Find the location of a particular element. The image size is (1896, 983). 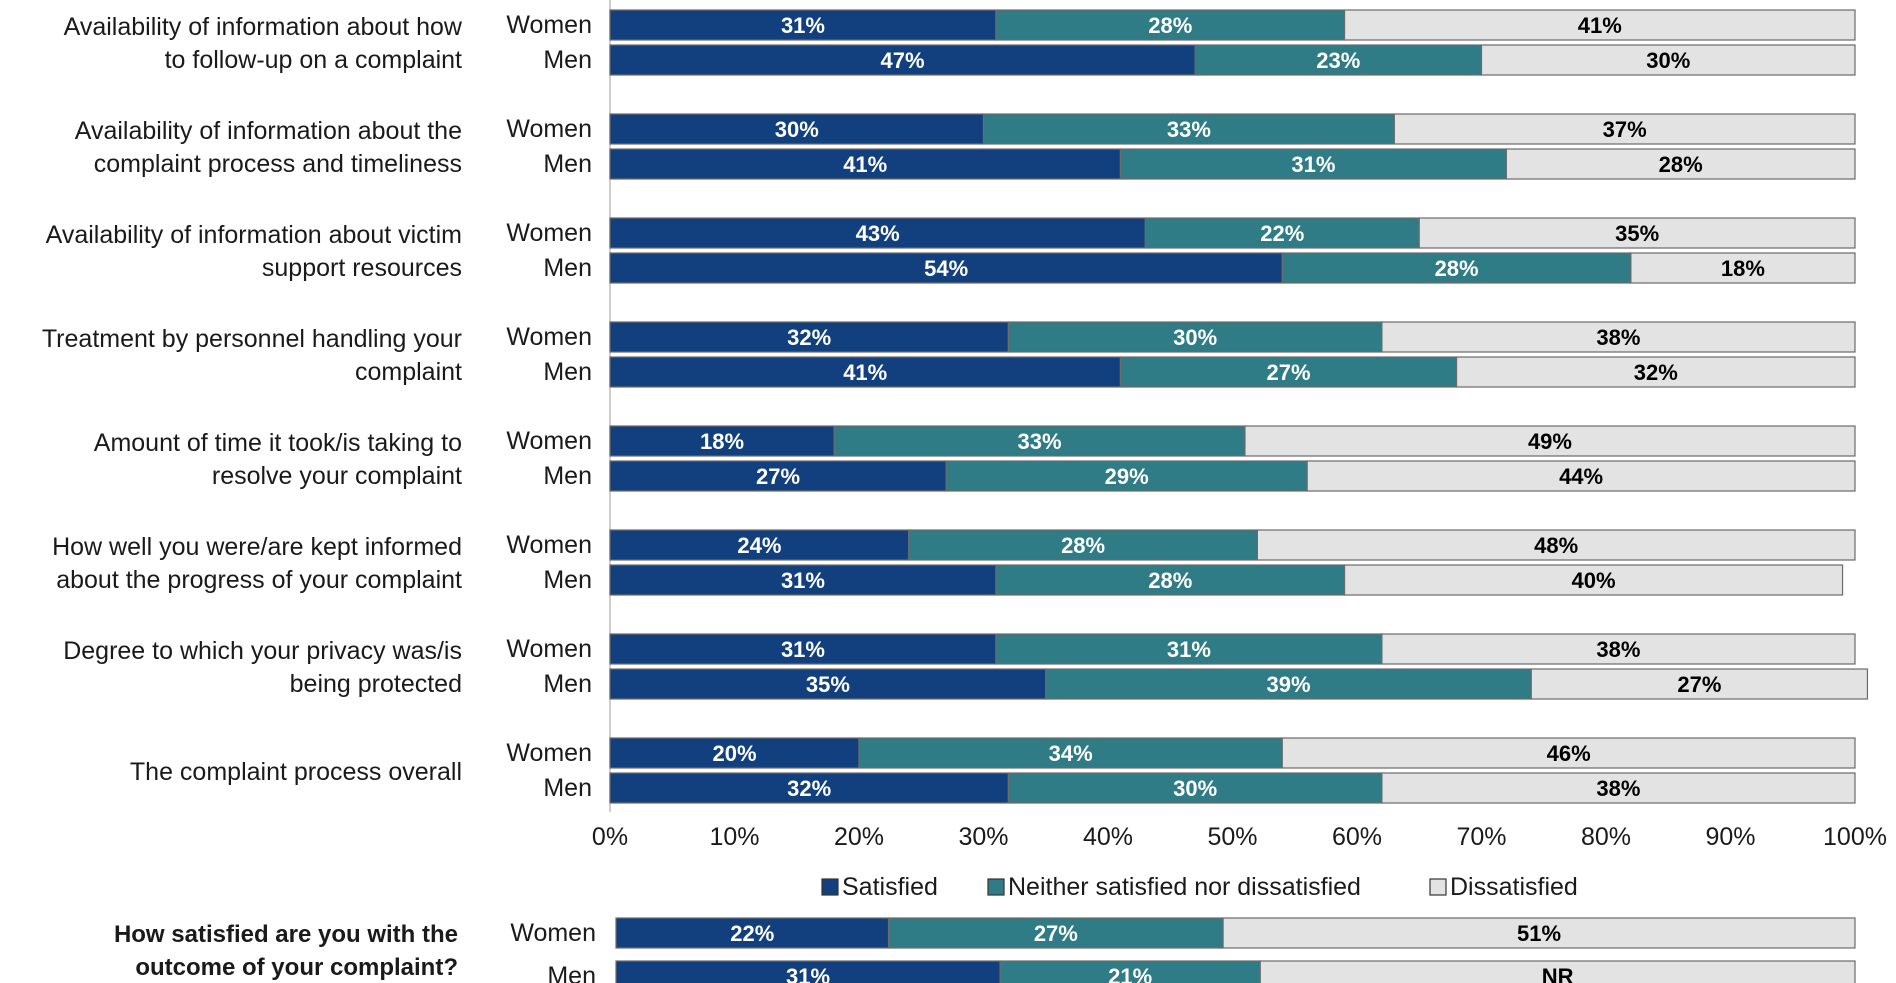

category-6-men-bar-value-label-2: 40% is located at coordinates (1594, 580).